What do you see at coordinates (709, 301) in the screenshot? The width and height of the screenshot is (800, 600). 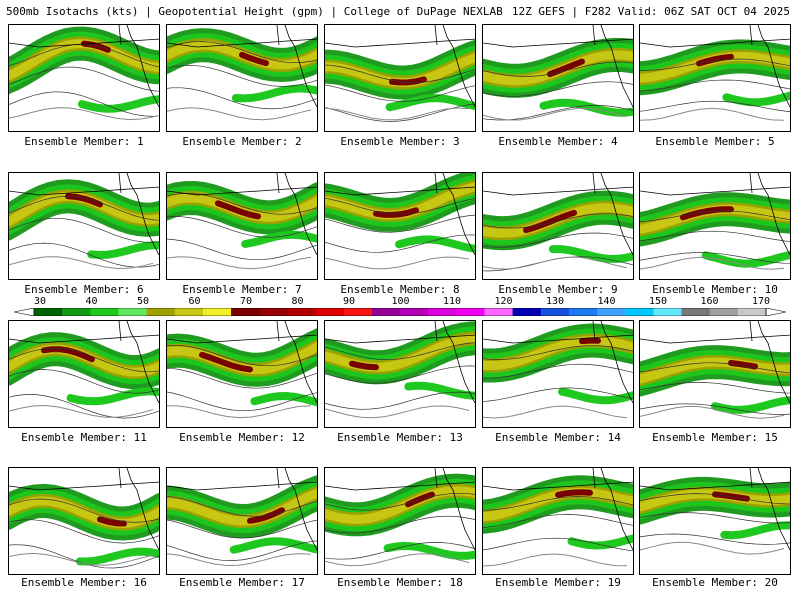 I see `colorbar-tick-label: 160` at bounding box center [709, 301].